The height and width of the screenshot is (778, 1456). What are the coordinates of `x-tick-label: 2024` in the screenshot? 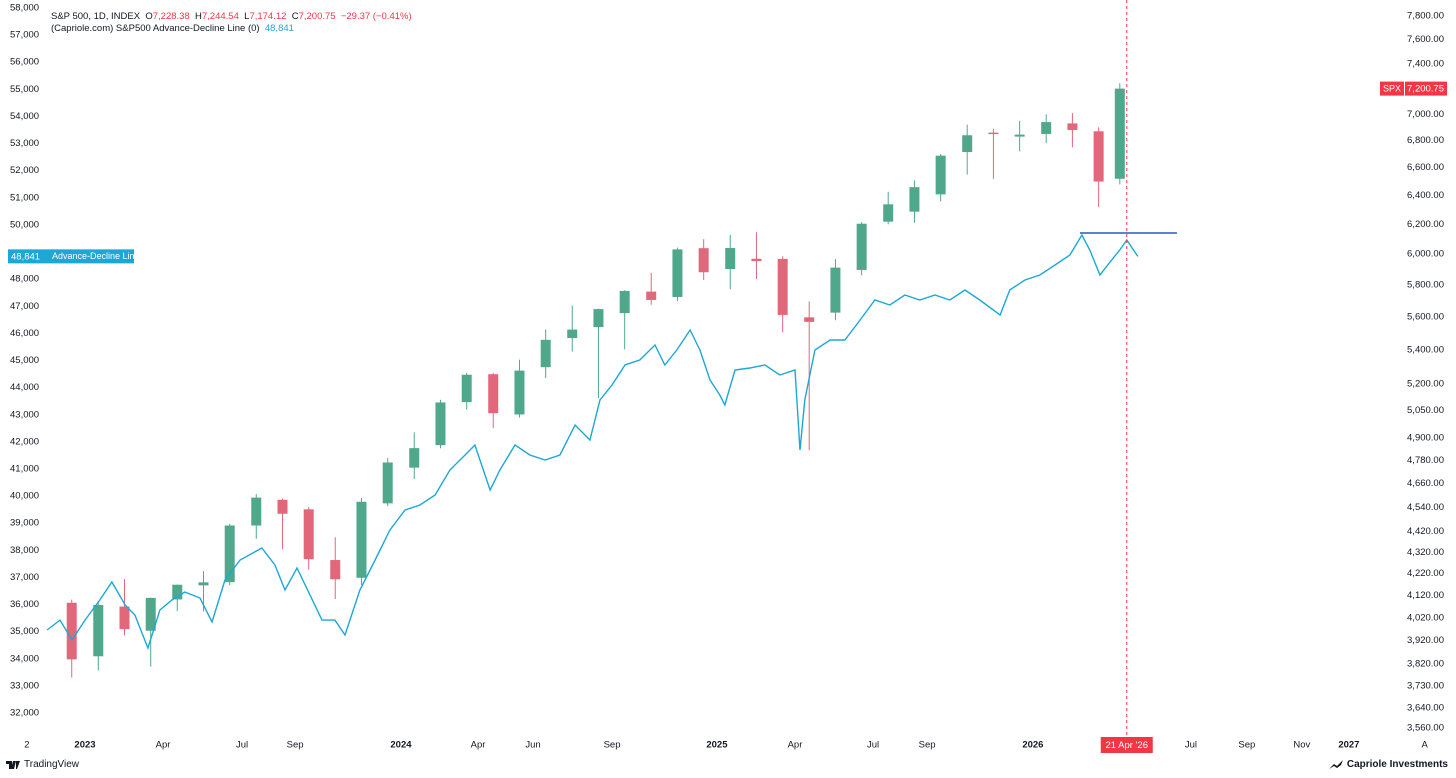 It's located at (401, 745).